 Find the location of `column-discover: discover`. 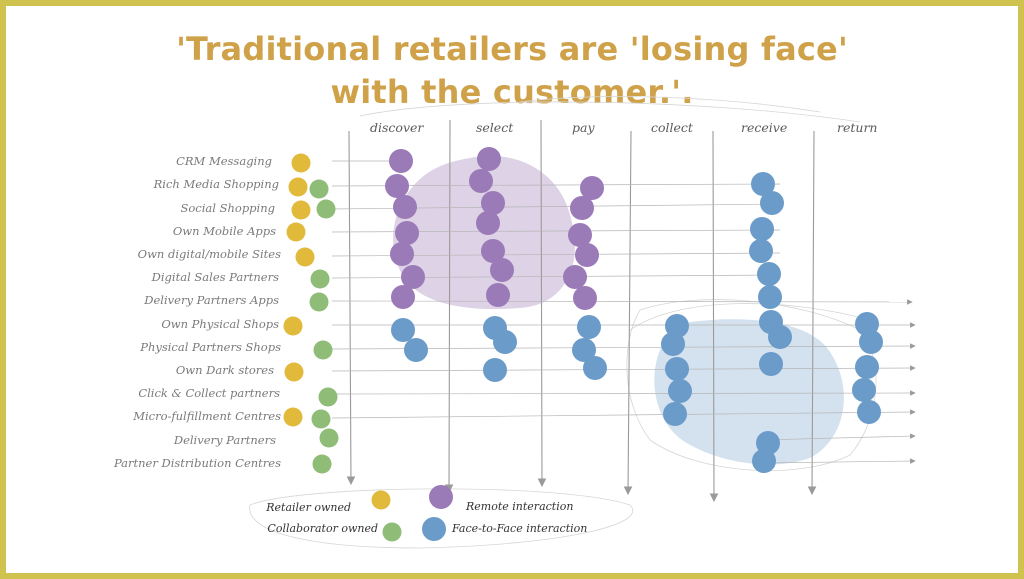

column-discover: discover is located at coordinates (397, 127).